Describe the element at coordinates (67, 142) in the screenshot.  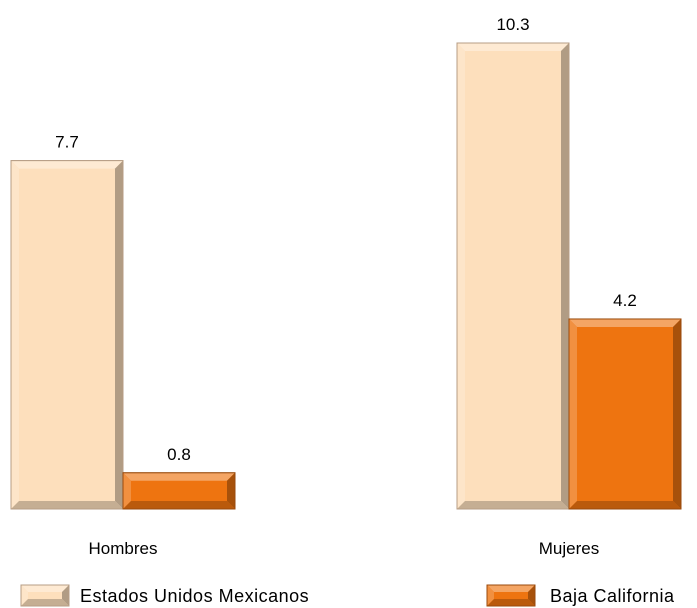
I see `value-label-hombres-estados-unidos-mexicanos: 7.7` at that location.